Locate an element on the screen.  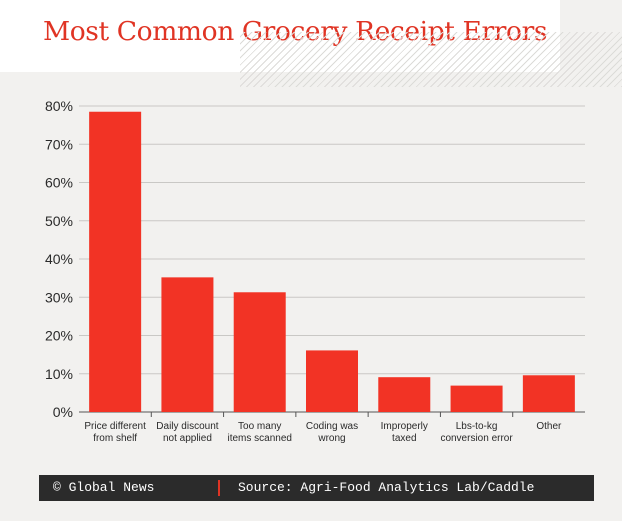
global-news-credit: © Global News is located at coordinates (104, 487).